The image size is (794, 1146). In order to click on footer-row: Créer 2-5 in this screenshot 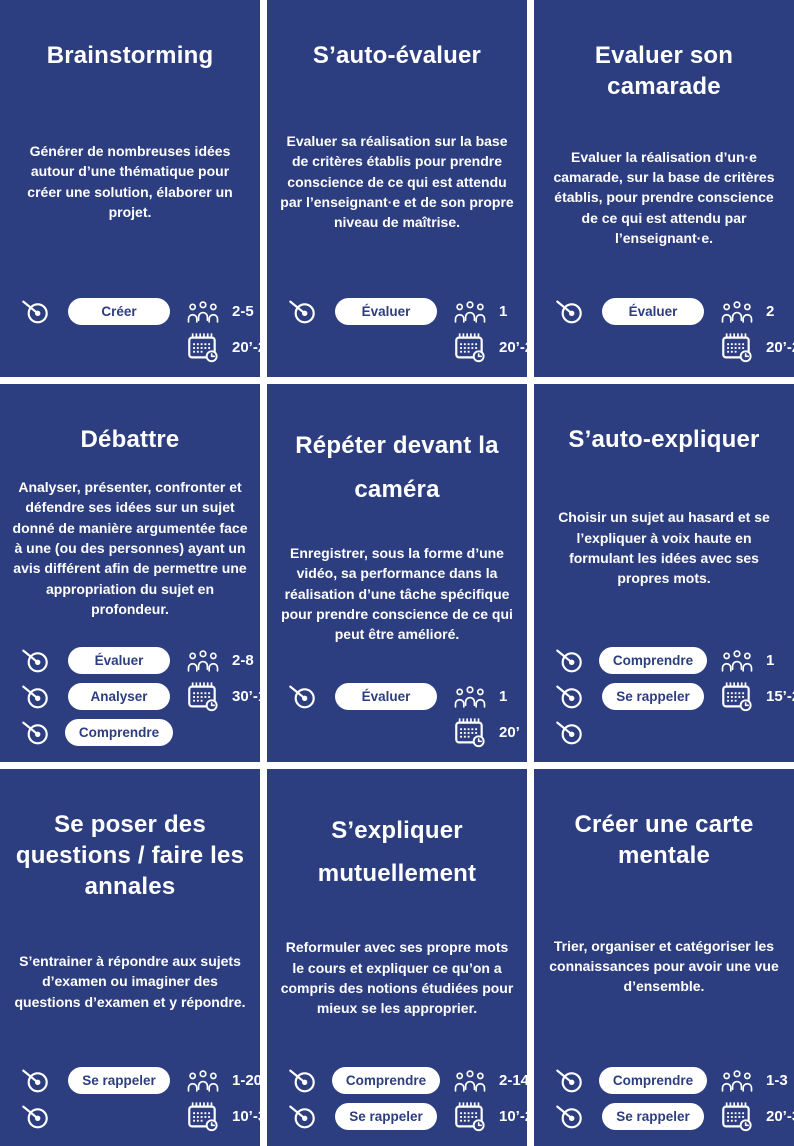, I will do `click(137, 311)`.